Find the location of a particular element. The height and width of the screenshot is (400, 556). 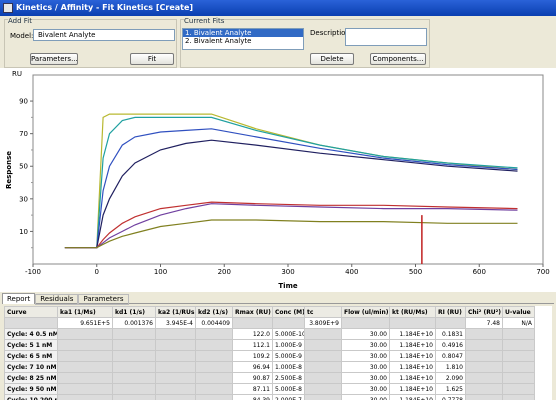

add-fit-group is located at coordinates (90, 43).